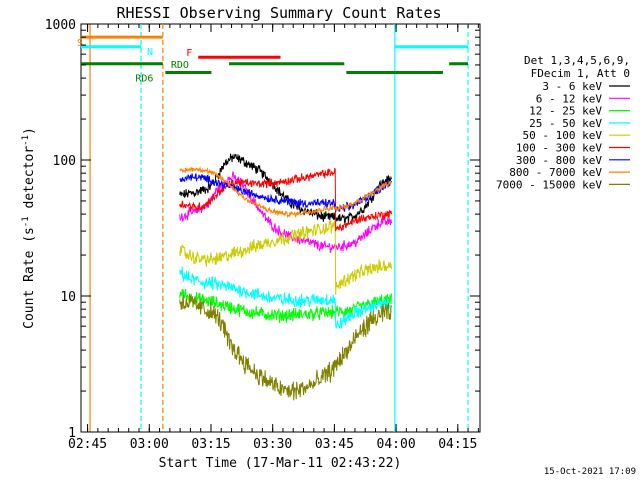  What do you see at coordinates (590, 472) in the screenshot?
I see `generation-timestamp: 15-Oct-2021 17:09` at bounding box center [590, 472].